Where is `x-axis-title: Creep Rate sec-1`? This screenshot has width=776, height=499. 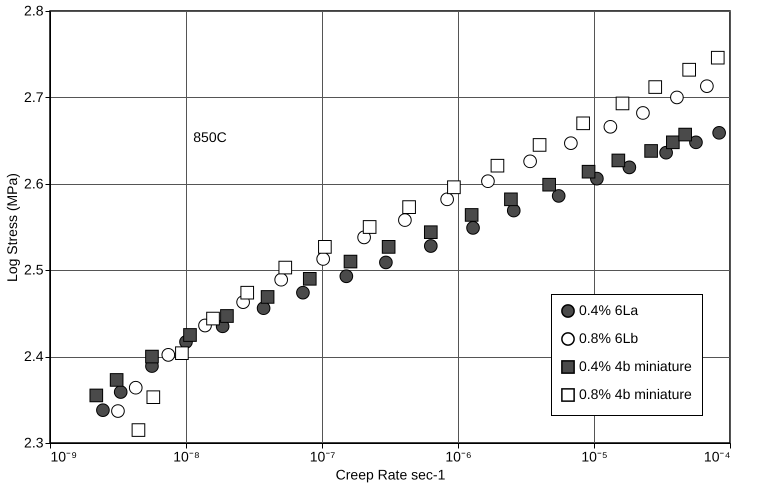 x-axis-title: Creep Rate sec-1 is located at coordinates (391, 474).